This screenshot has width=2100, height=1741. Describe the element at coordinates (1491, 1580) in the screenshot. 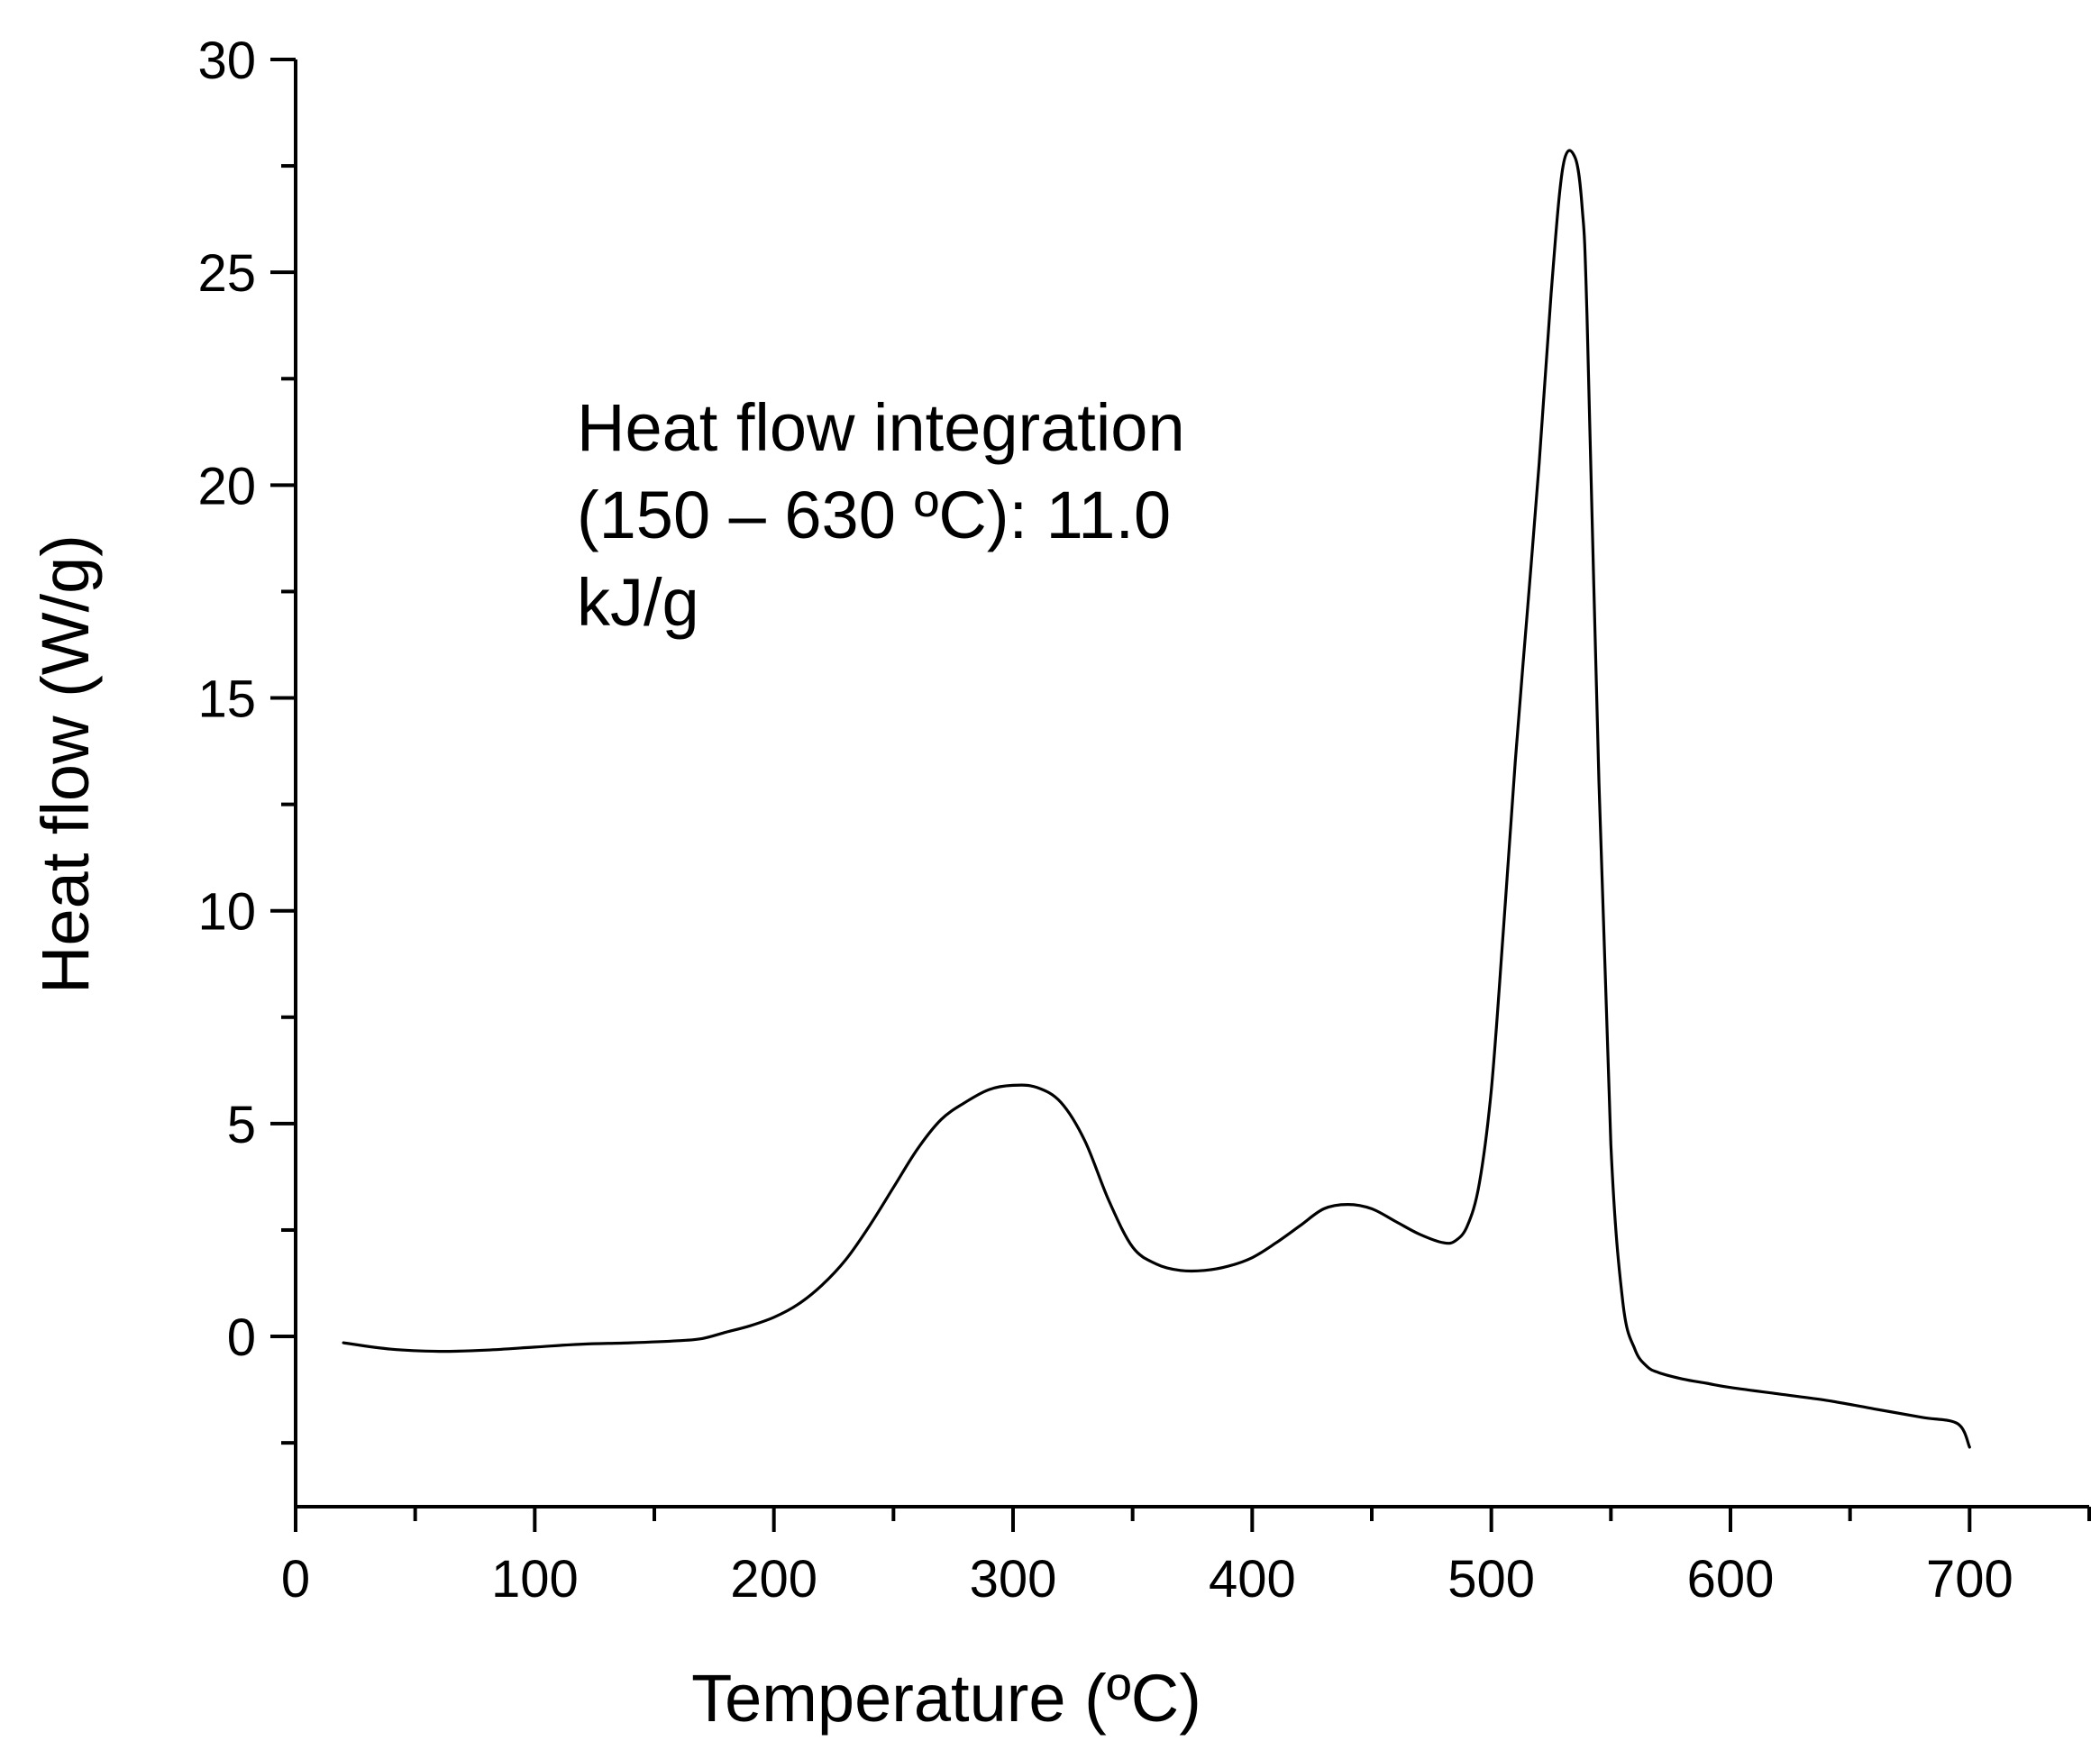

I see `x-tick-label-500: 500` at that location.